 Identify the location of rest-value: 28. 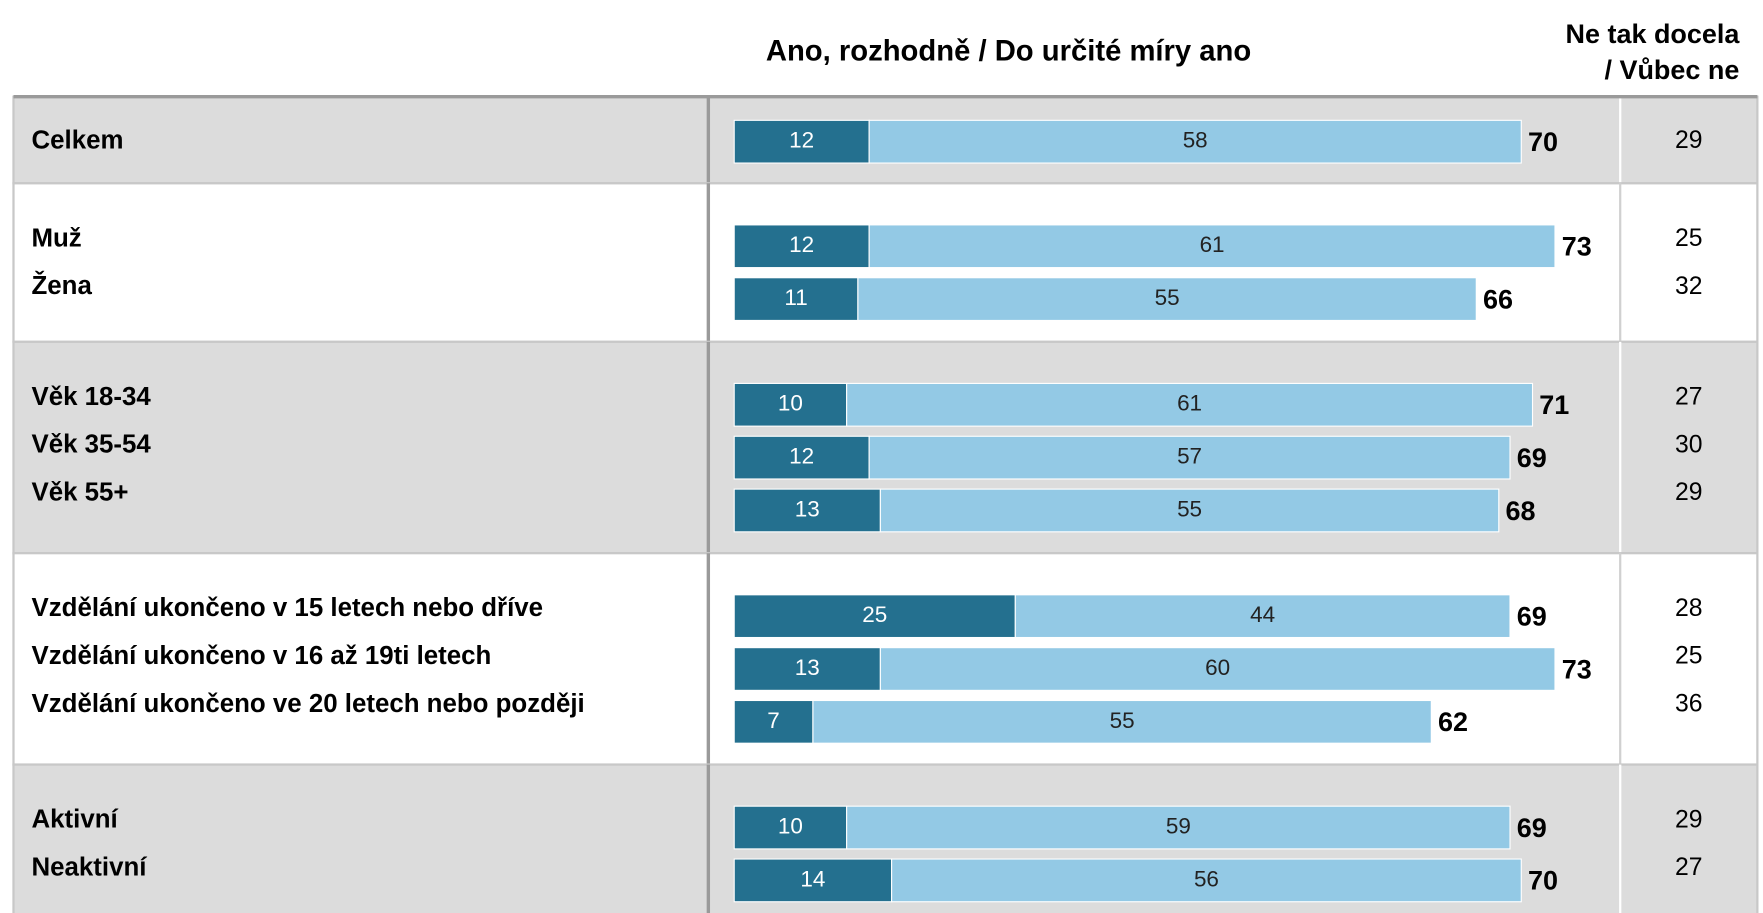
(1689, 608).